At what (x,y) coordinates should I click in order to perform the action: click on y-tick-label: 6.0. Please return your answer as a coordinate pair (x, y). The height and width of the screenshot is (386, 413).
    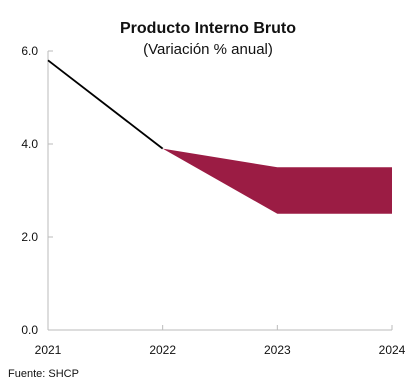
    Looking at the image, I should click on (29, 51).